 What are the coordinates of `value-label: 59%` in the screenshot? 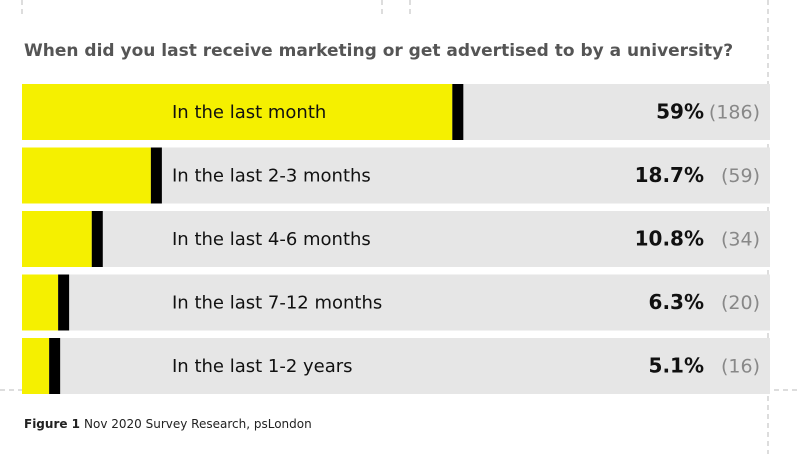 It's located at (680, 112).